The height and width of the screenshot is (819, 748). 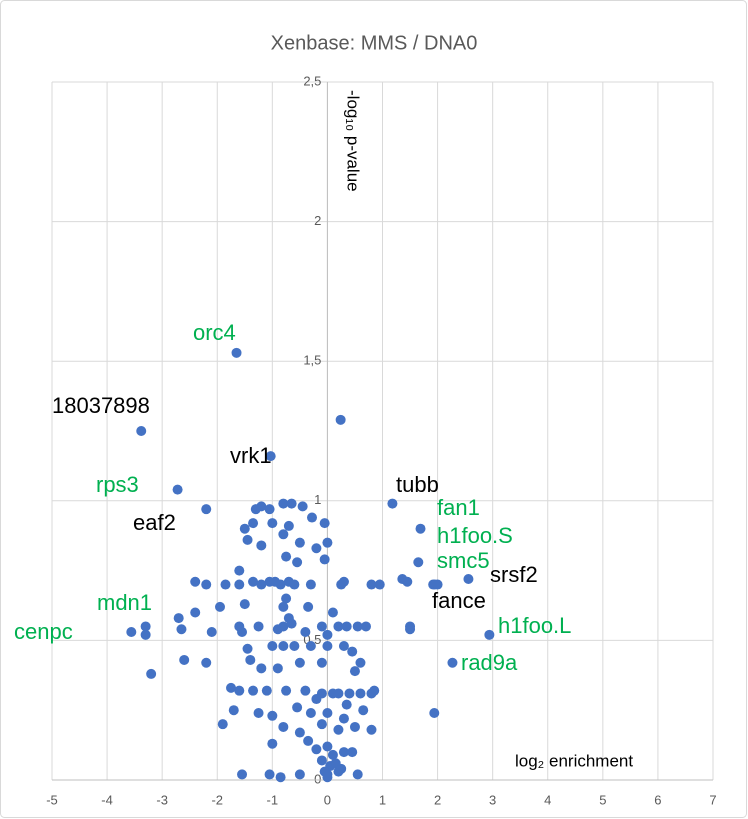 I want to click on x-tick-label: 3, so click(x=492, y=799).